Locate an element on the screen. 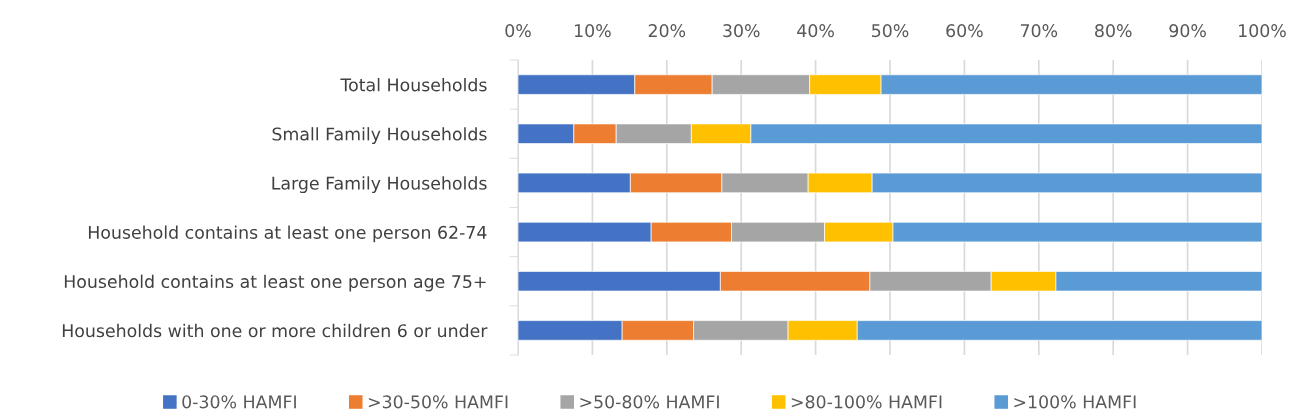 The width and height of the screenshot is (1301, 419). legend-label: >30-50% HAMFI is located at coordinates (438, 402).